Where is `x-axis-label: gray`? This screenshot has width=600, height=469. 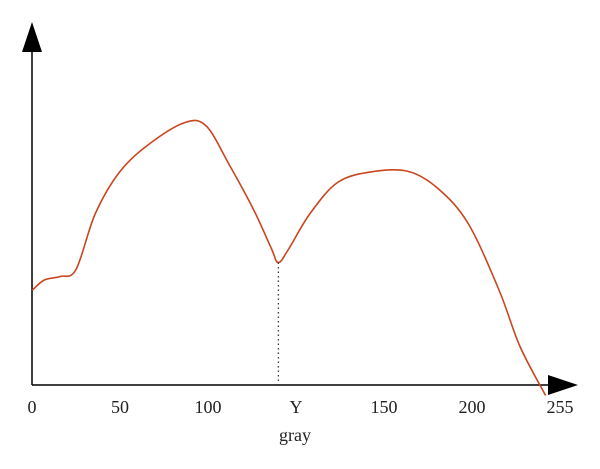 x-axis-label: gray is located at coordinates (295, 435).